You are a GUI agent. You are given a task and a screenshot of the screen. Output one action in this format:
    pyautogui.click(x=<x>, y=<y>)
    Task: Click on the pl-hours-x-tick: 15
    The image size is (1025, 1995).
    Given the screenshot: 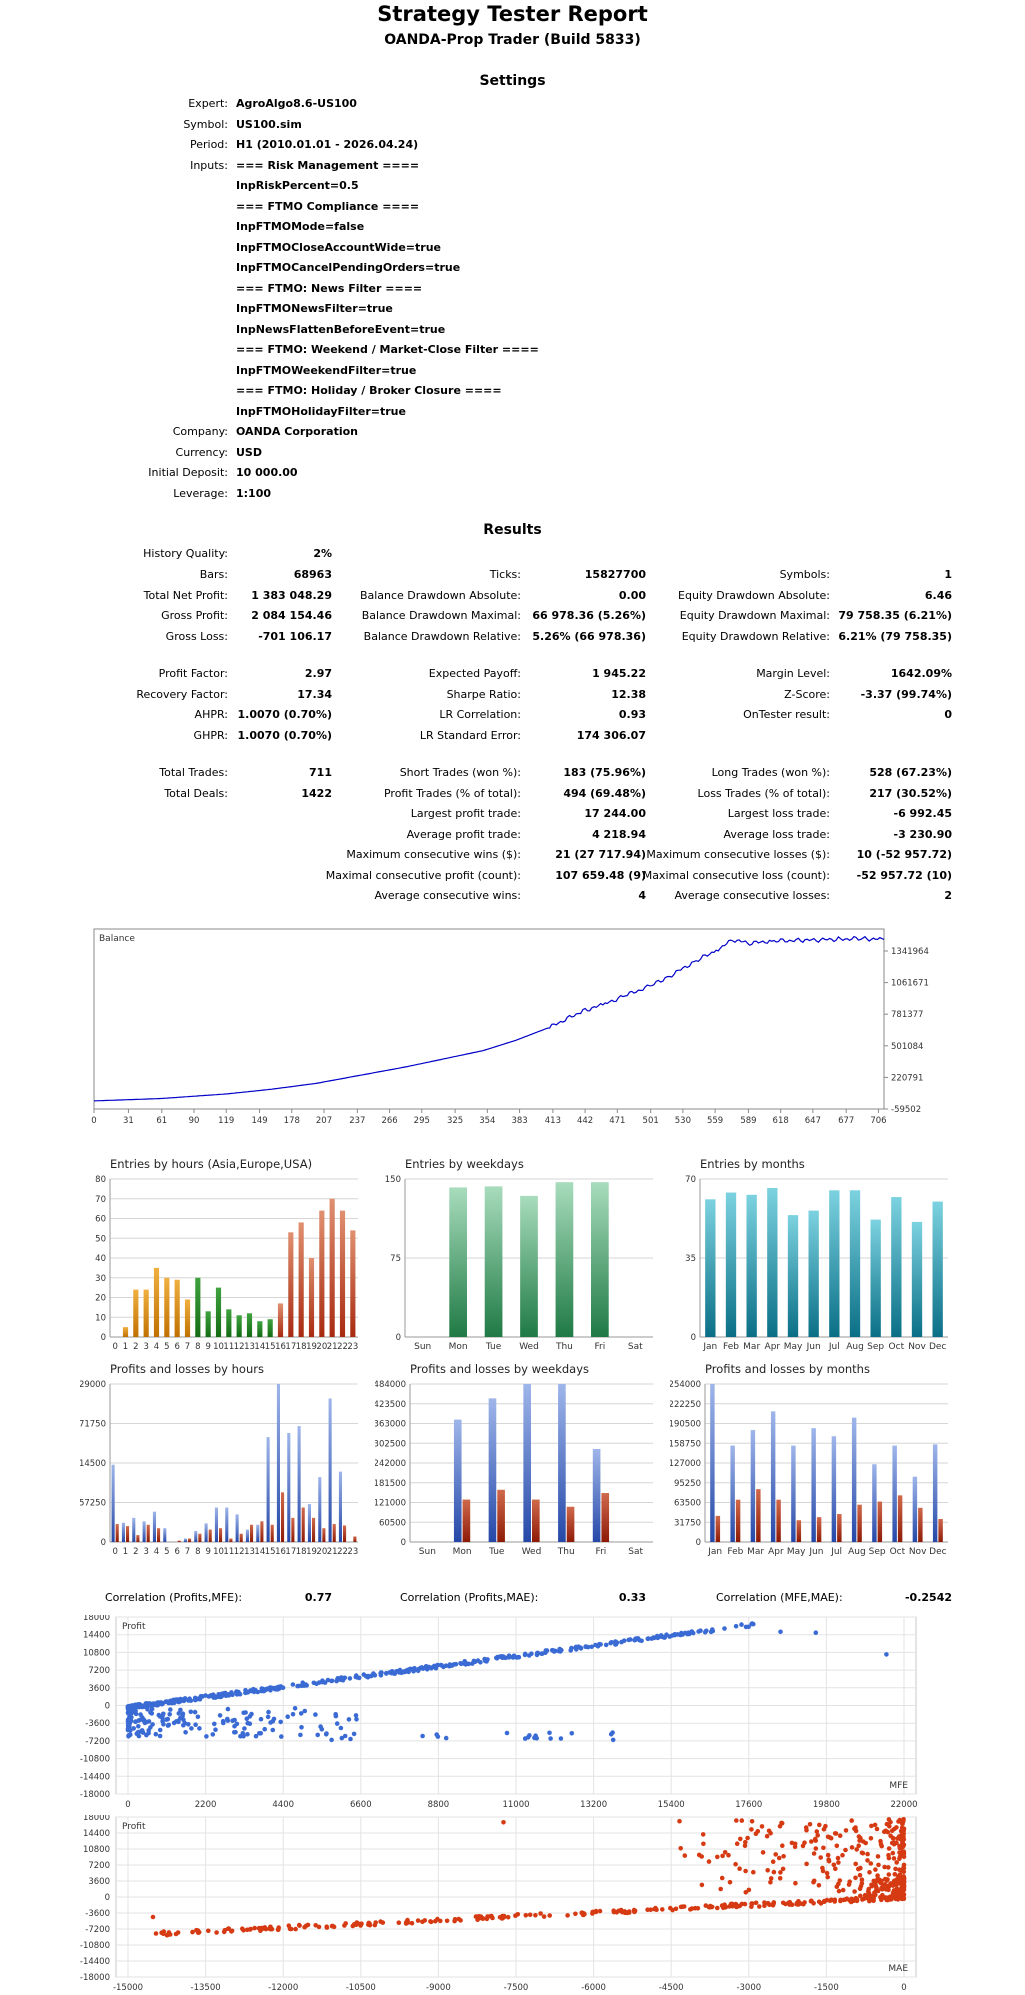 What is the action you would take?
    pyautogui.click(x=270, y=1552)
    